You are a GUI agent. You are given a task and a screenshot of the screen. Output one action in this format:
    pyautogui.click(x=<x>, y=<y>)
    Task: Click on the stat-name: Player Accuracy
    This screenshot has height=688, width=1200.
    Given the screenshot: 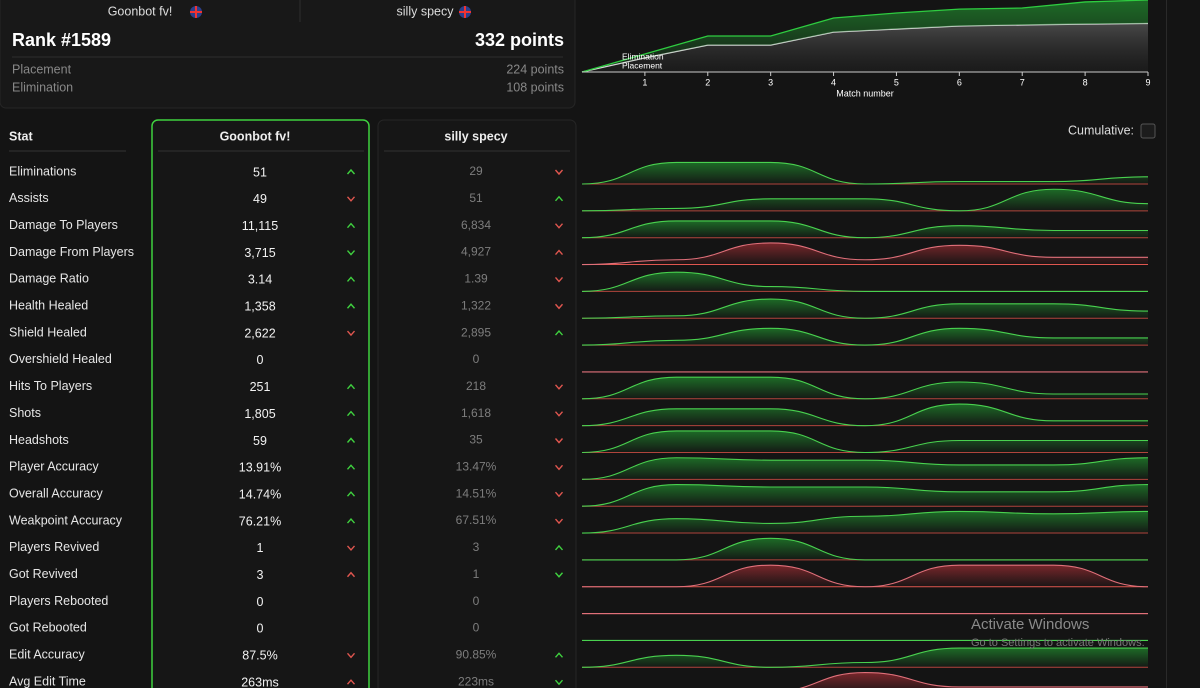 What is the action you would take?
    pyautogui.click(x=54, y=467)
    